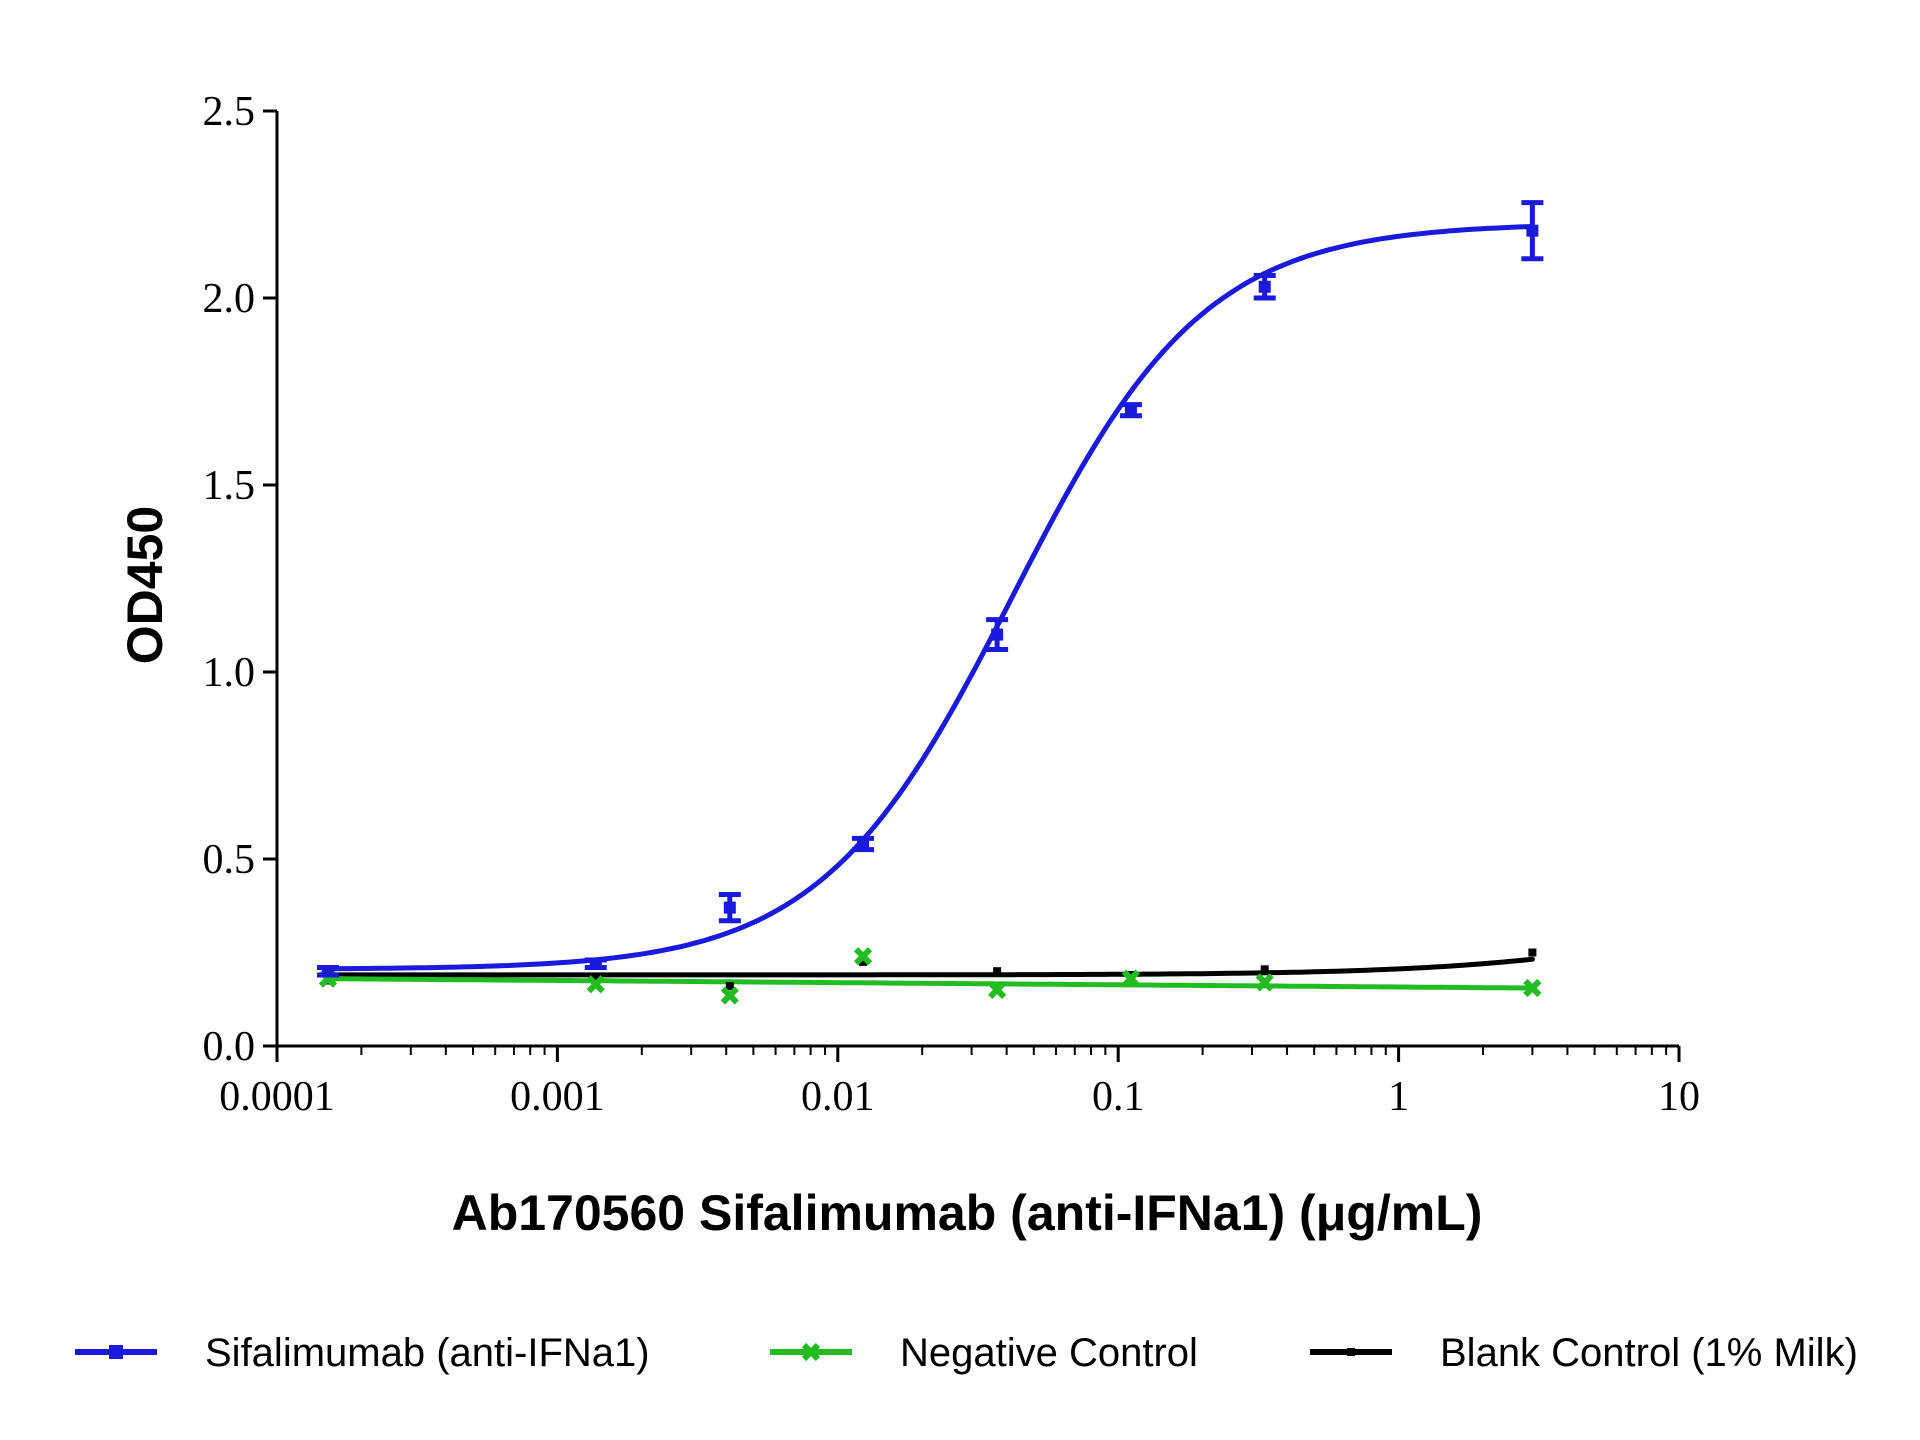 The image size is (1920, 1440). What do you see at coordinates (1398, 1097) in the screenshot?
I see `x-tick-label: 1` at bounding box center [1398, 1097].